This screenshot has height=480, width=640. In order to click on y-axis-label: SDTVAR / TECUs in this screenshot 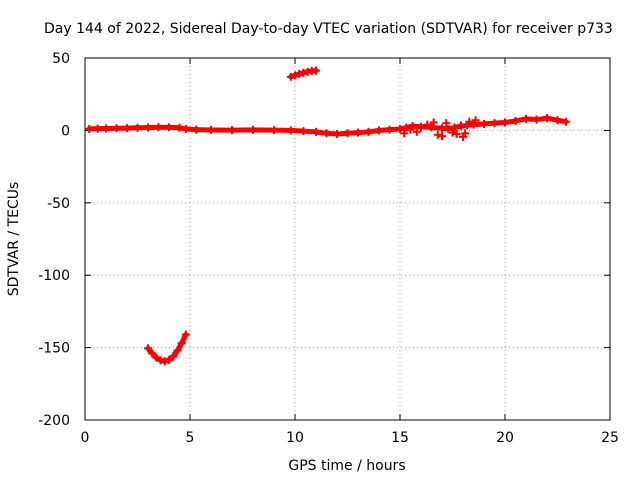, I will do `click(14, 239)`.